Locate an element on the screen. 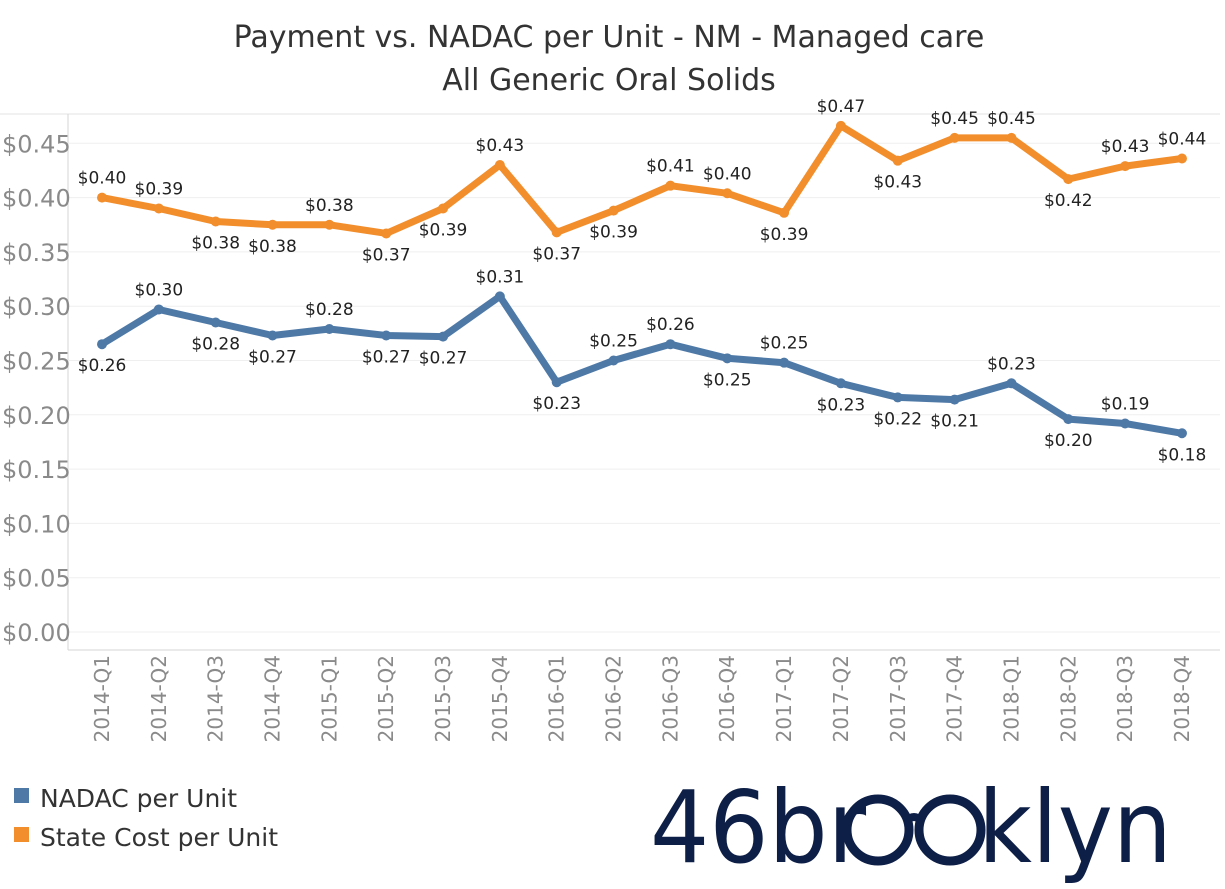 This screenshot has height=889, width=1225. data-label-nadac: $0.28 is located at coordinates (215, 344).